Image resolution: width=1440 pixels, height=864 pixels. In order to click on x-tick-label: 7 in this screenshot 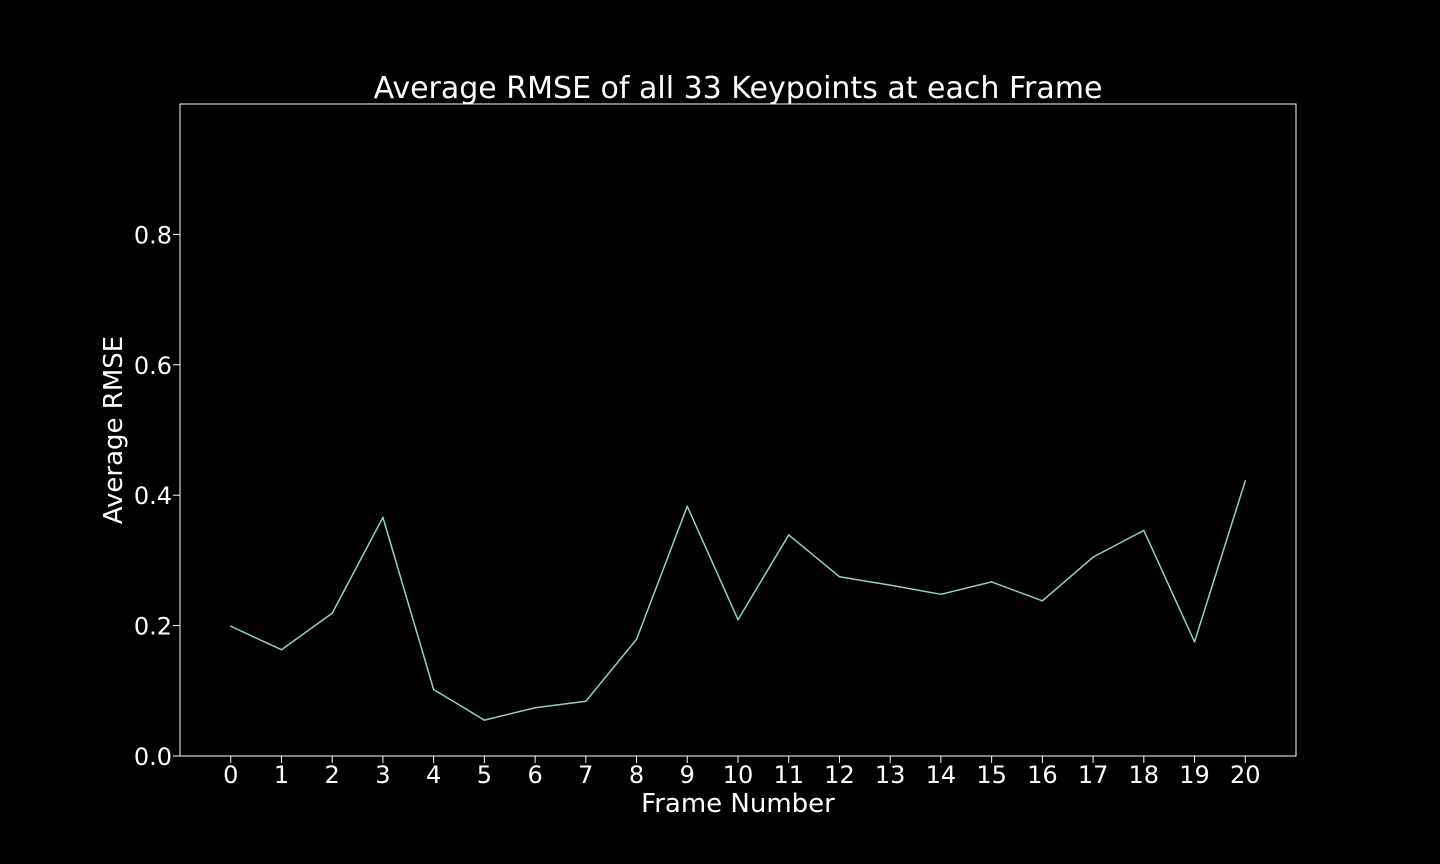, I will do `click(585, 775)`.